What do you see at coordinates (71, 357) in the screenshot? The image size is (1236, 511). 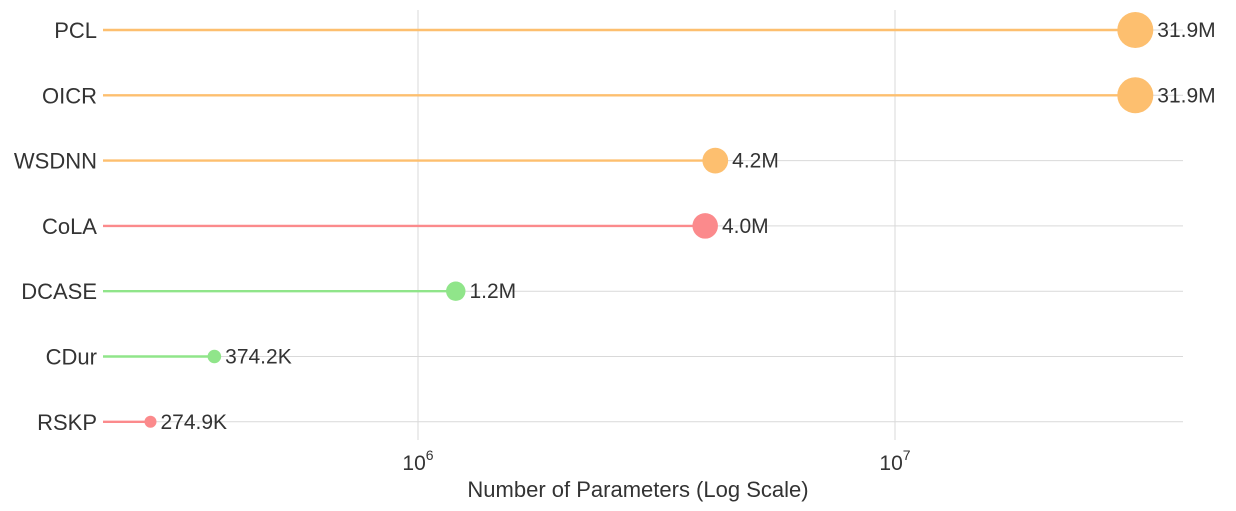 I see `category-label: CDur` at bounding box center [71, 357].